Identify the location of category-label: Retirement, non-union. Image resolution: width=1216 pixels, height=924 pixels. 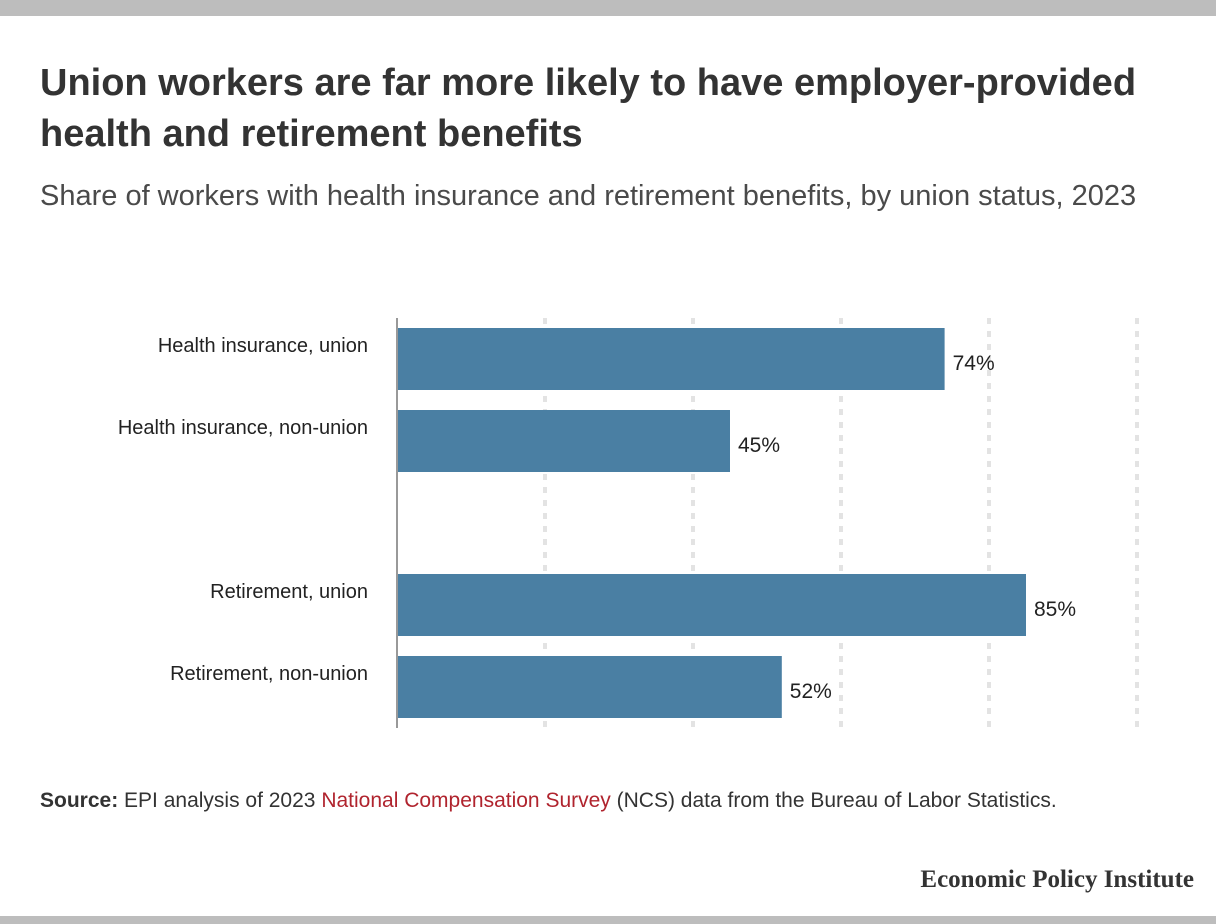
(269, 674).